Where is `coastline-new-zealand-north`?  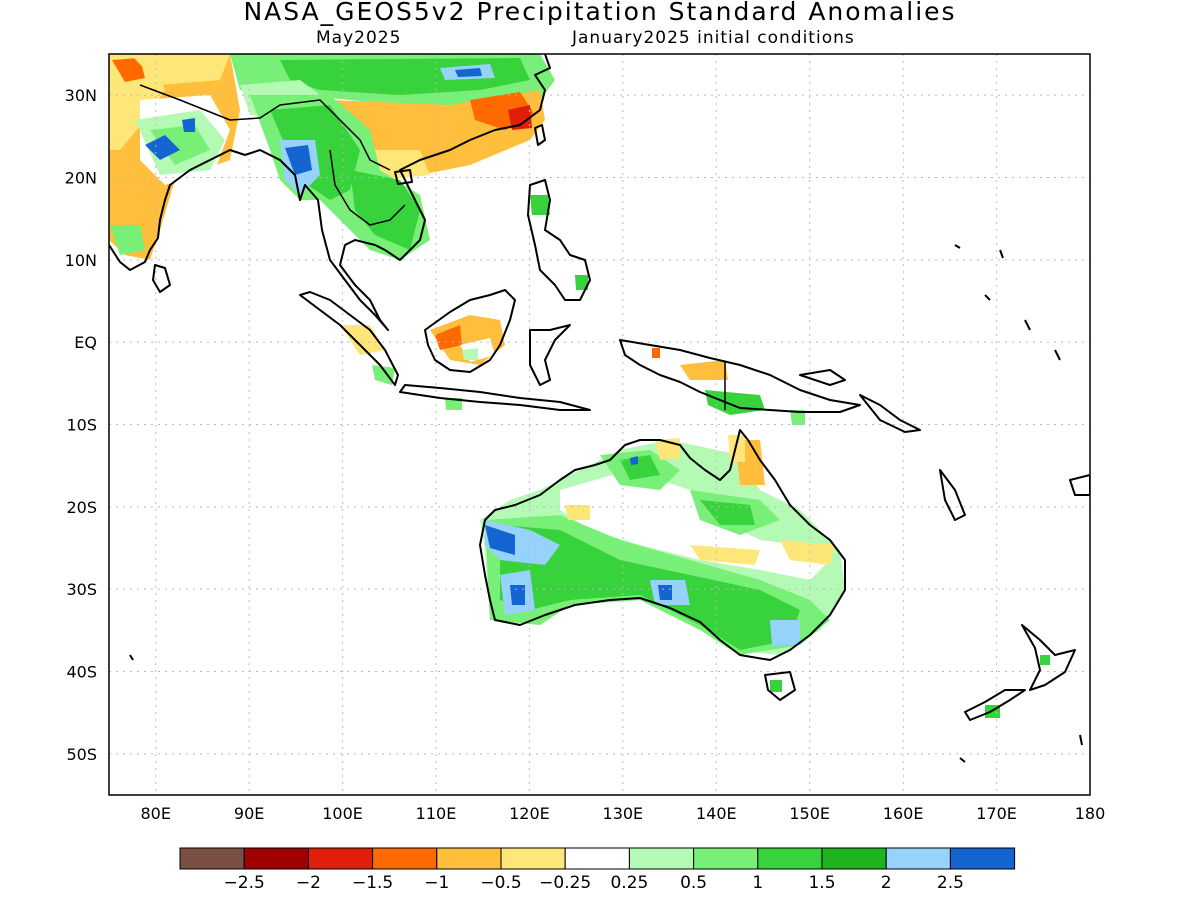
coastline-new-zealand-north is located at coordinates (1048, 657).